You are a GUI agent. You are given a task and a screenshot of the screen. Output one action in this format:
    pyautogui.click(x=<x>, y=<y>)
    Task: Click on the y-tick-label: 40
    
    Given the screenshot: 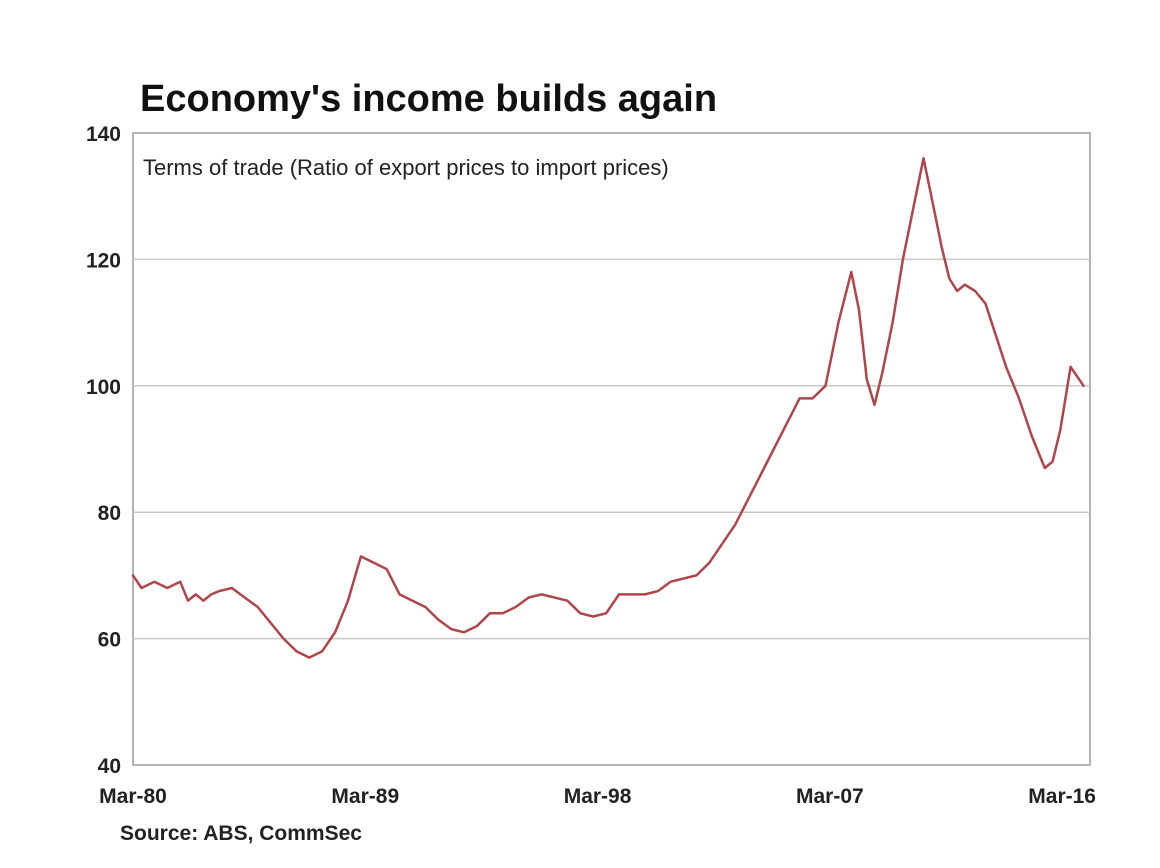 What is the action you would take?
    pyautogui.click(x=109, y=766)
    